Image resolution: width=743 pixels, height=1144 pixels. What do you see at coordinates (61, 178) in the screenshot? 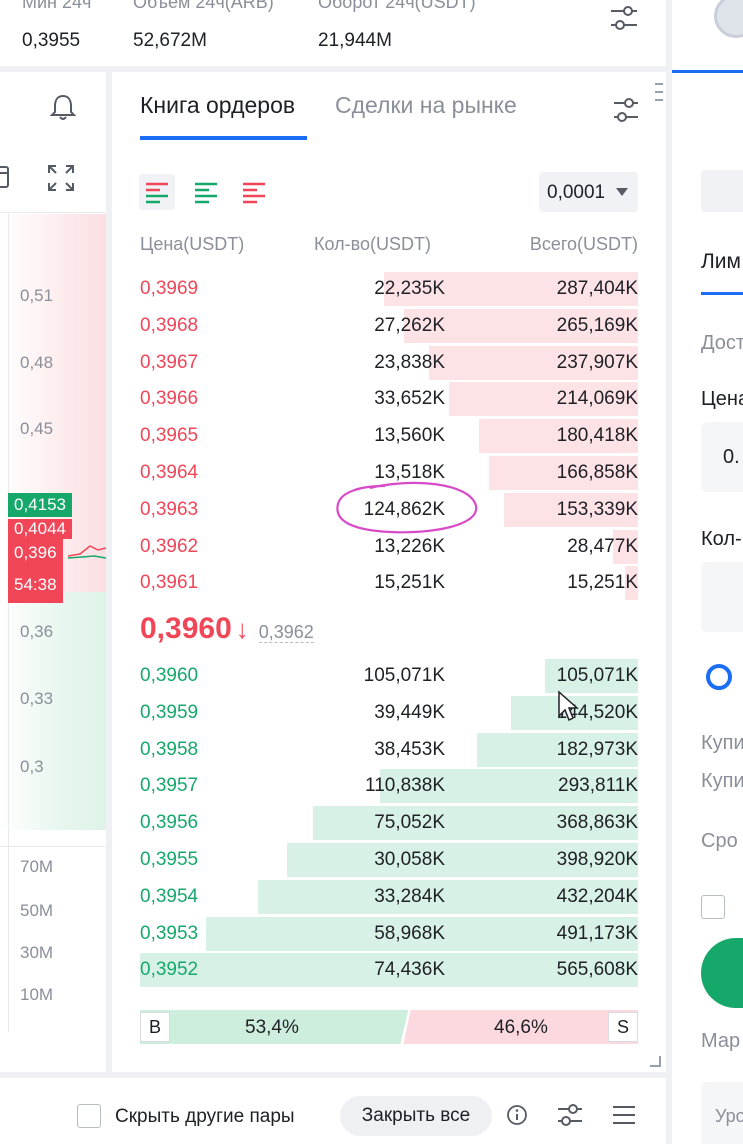
I see `fullscreen-icon` at bounding box center [61, 178].